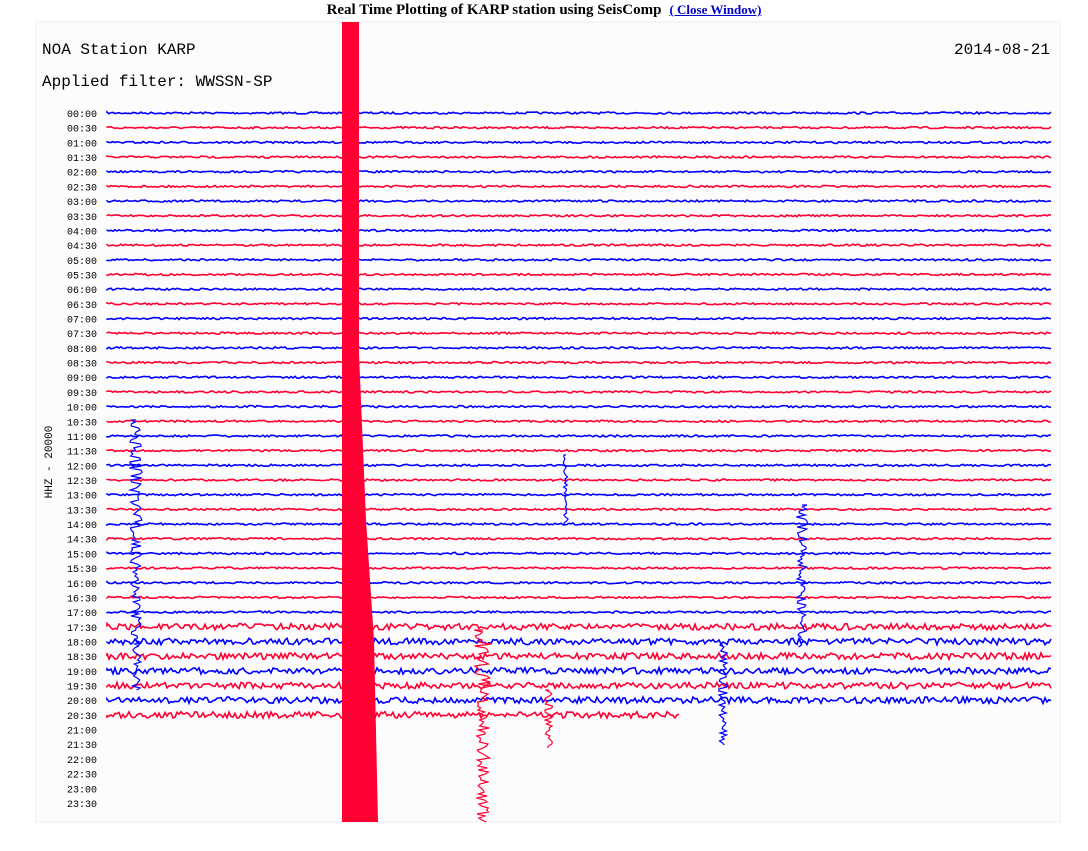 The image size is (1088, 851). What do you see at coordinates (82, 276) in the screenshot?
I see `time-label: 05:30` at bounding box center [82, 276].